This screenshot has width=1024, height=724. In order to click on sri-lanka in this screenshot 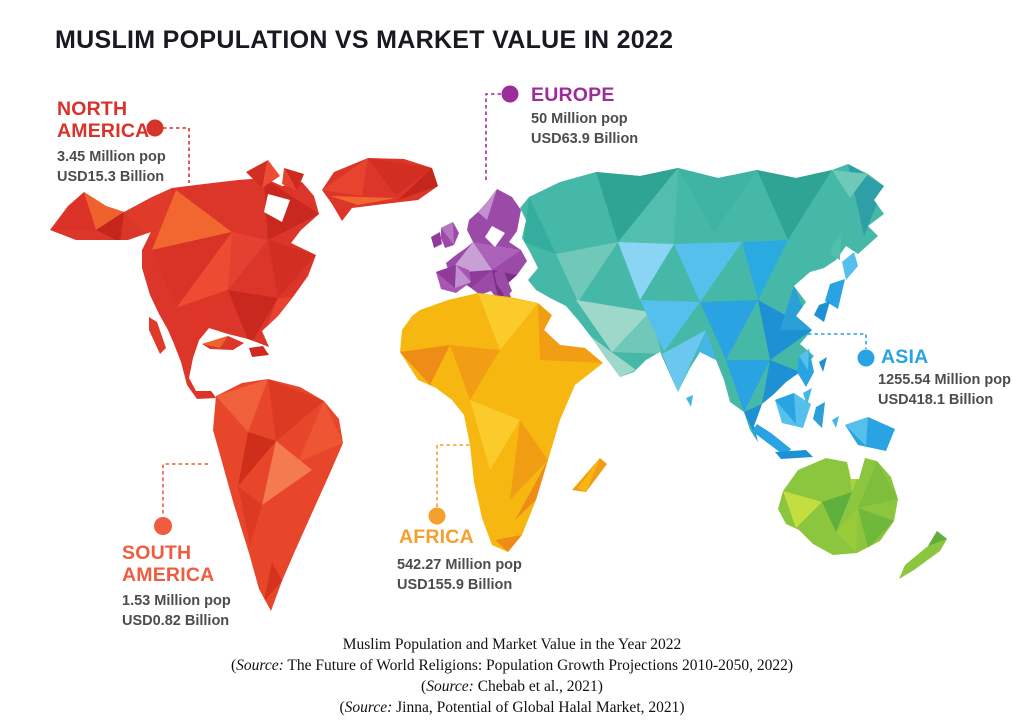, I will do `click(689, 401)`.